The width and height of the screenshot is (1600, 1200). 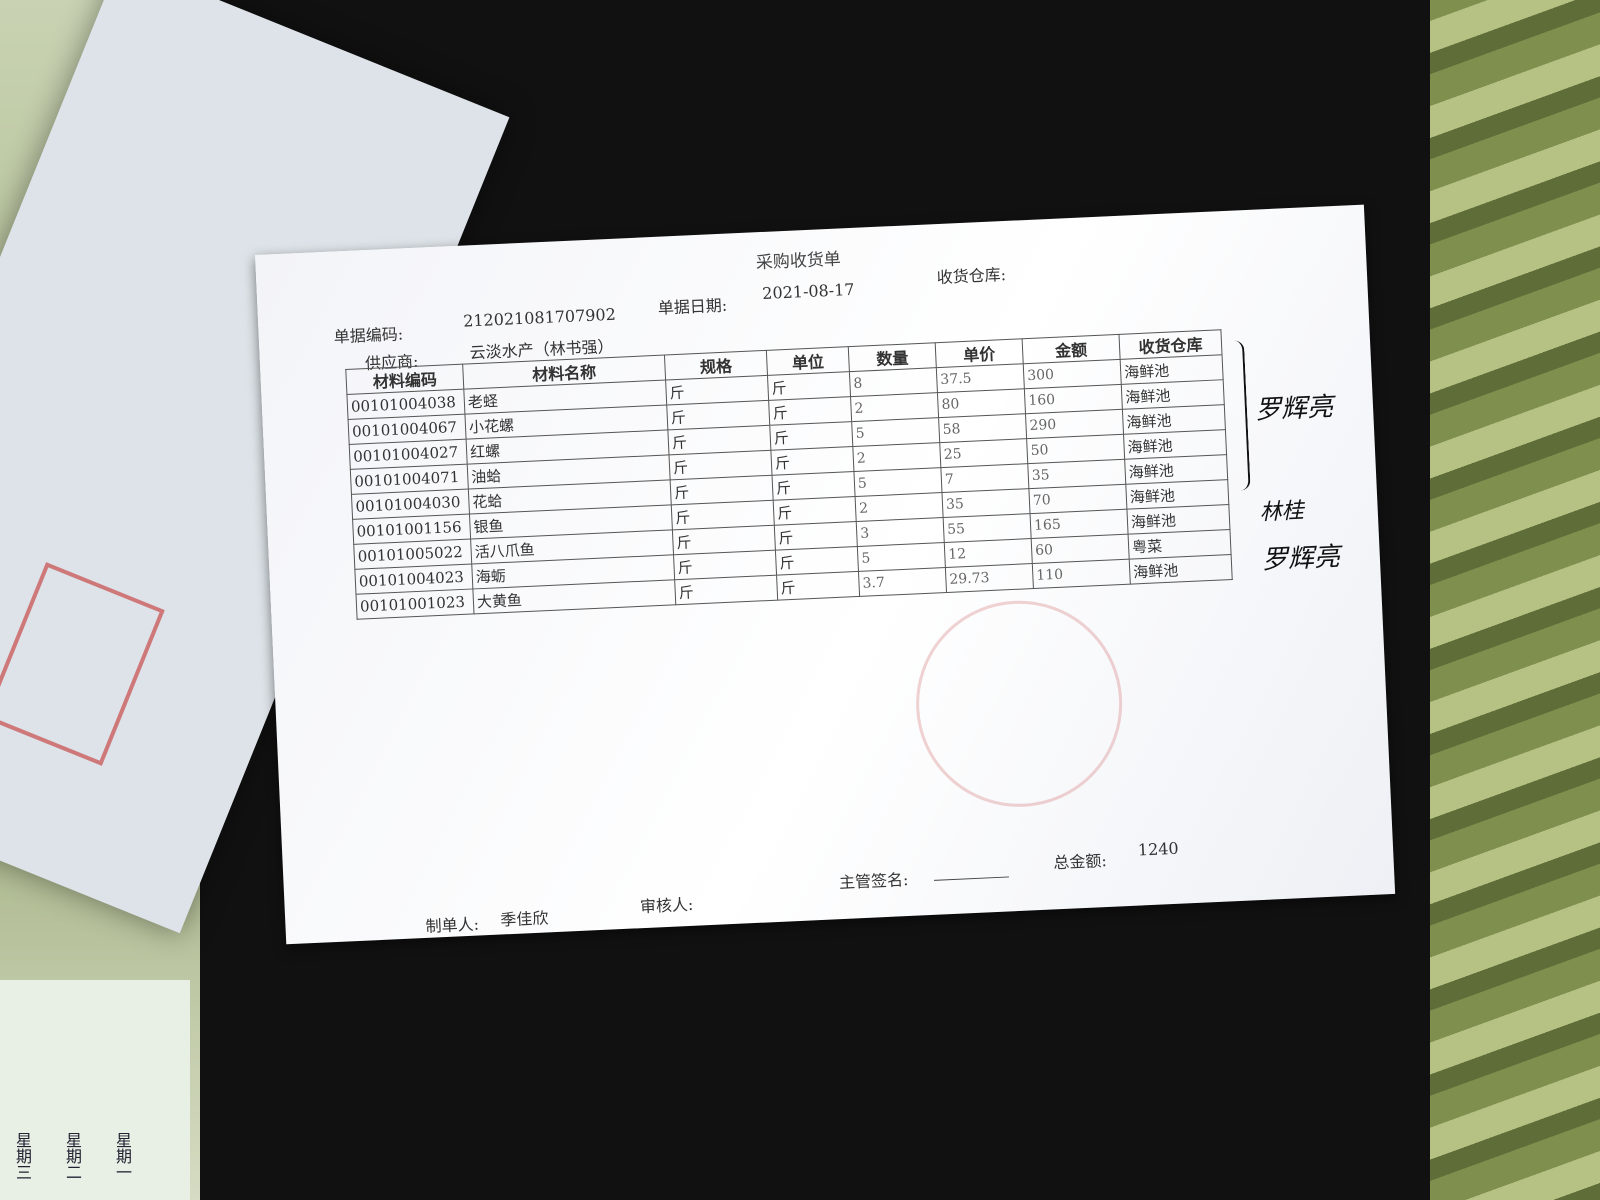 I want to click on date-label: 单据日期:, so click(x=692, y=306).